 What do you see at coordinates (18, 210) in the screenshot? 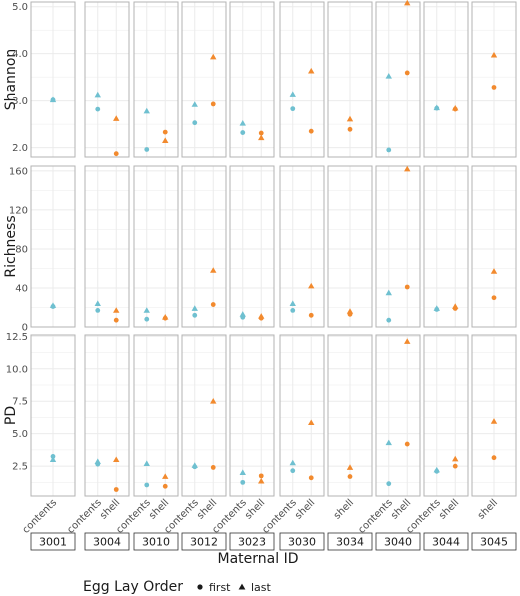
I see `y-tick-label: 120` at bounding box center [18, 210].